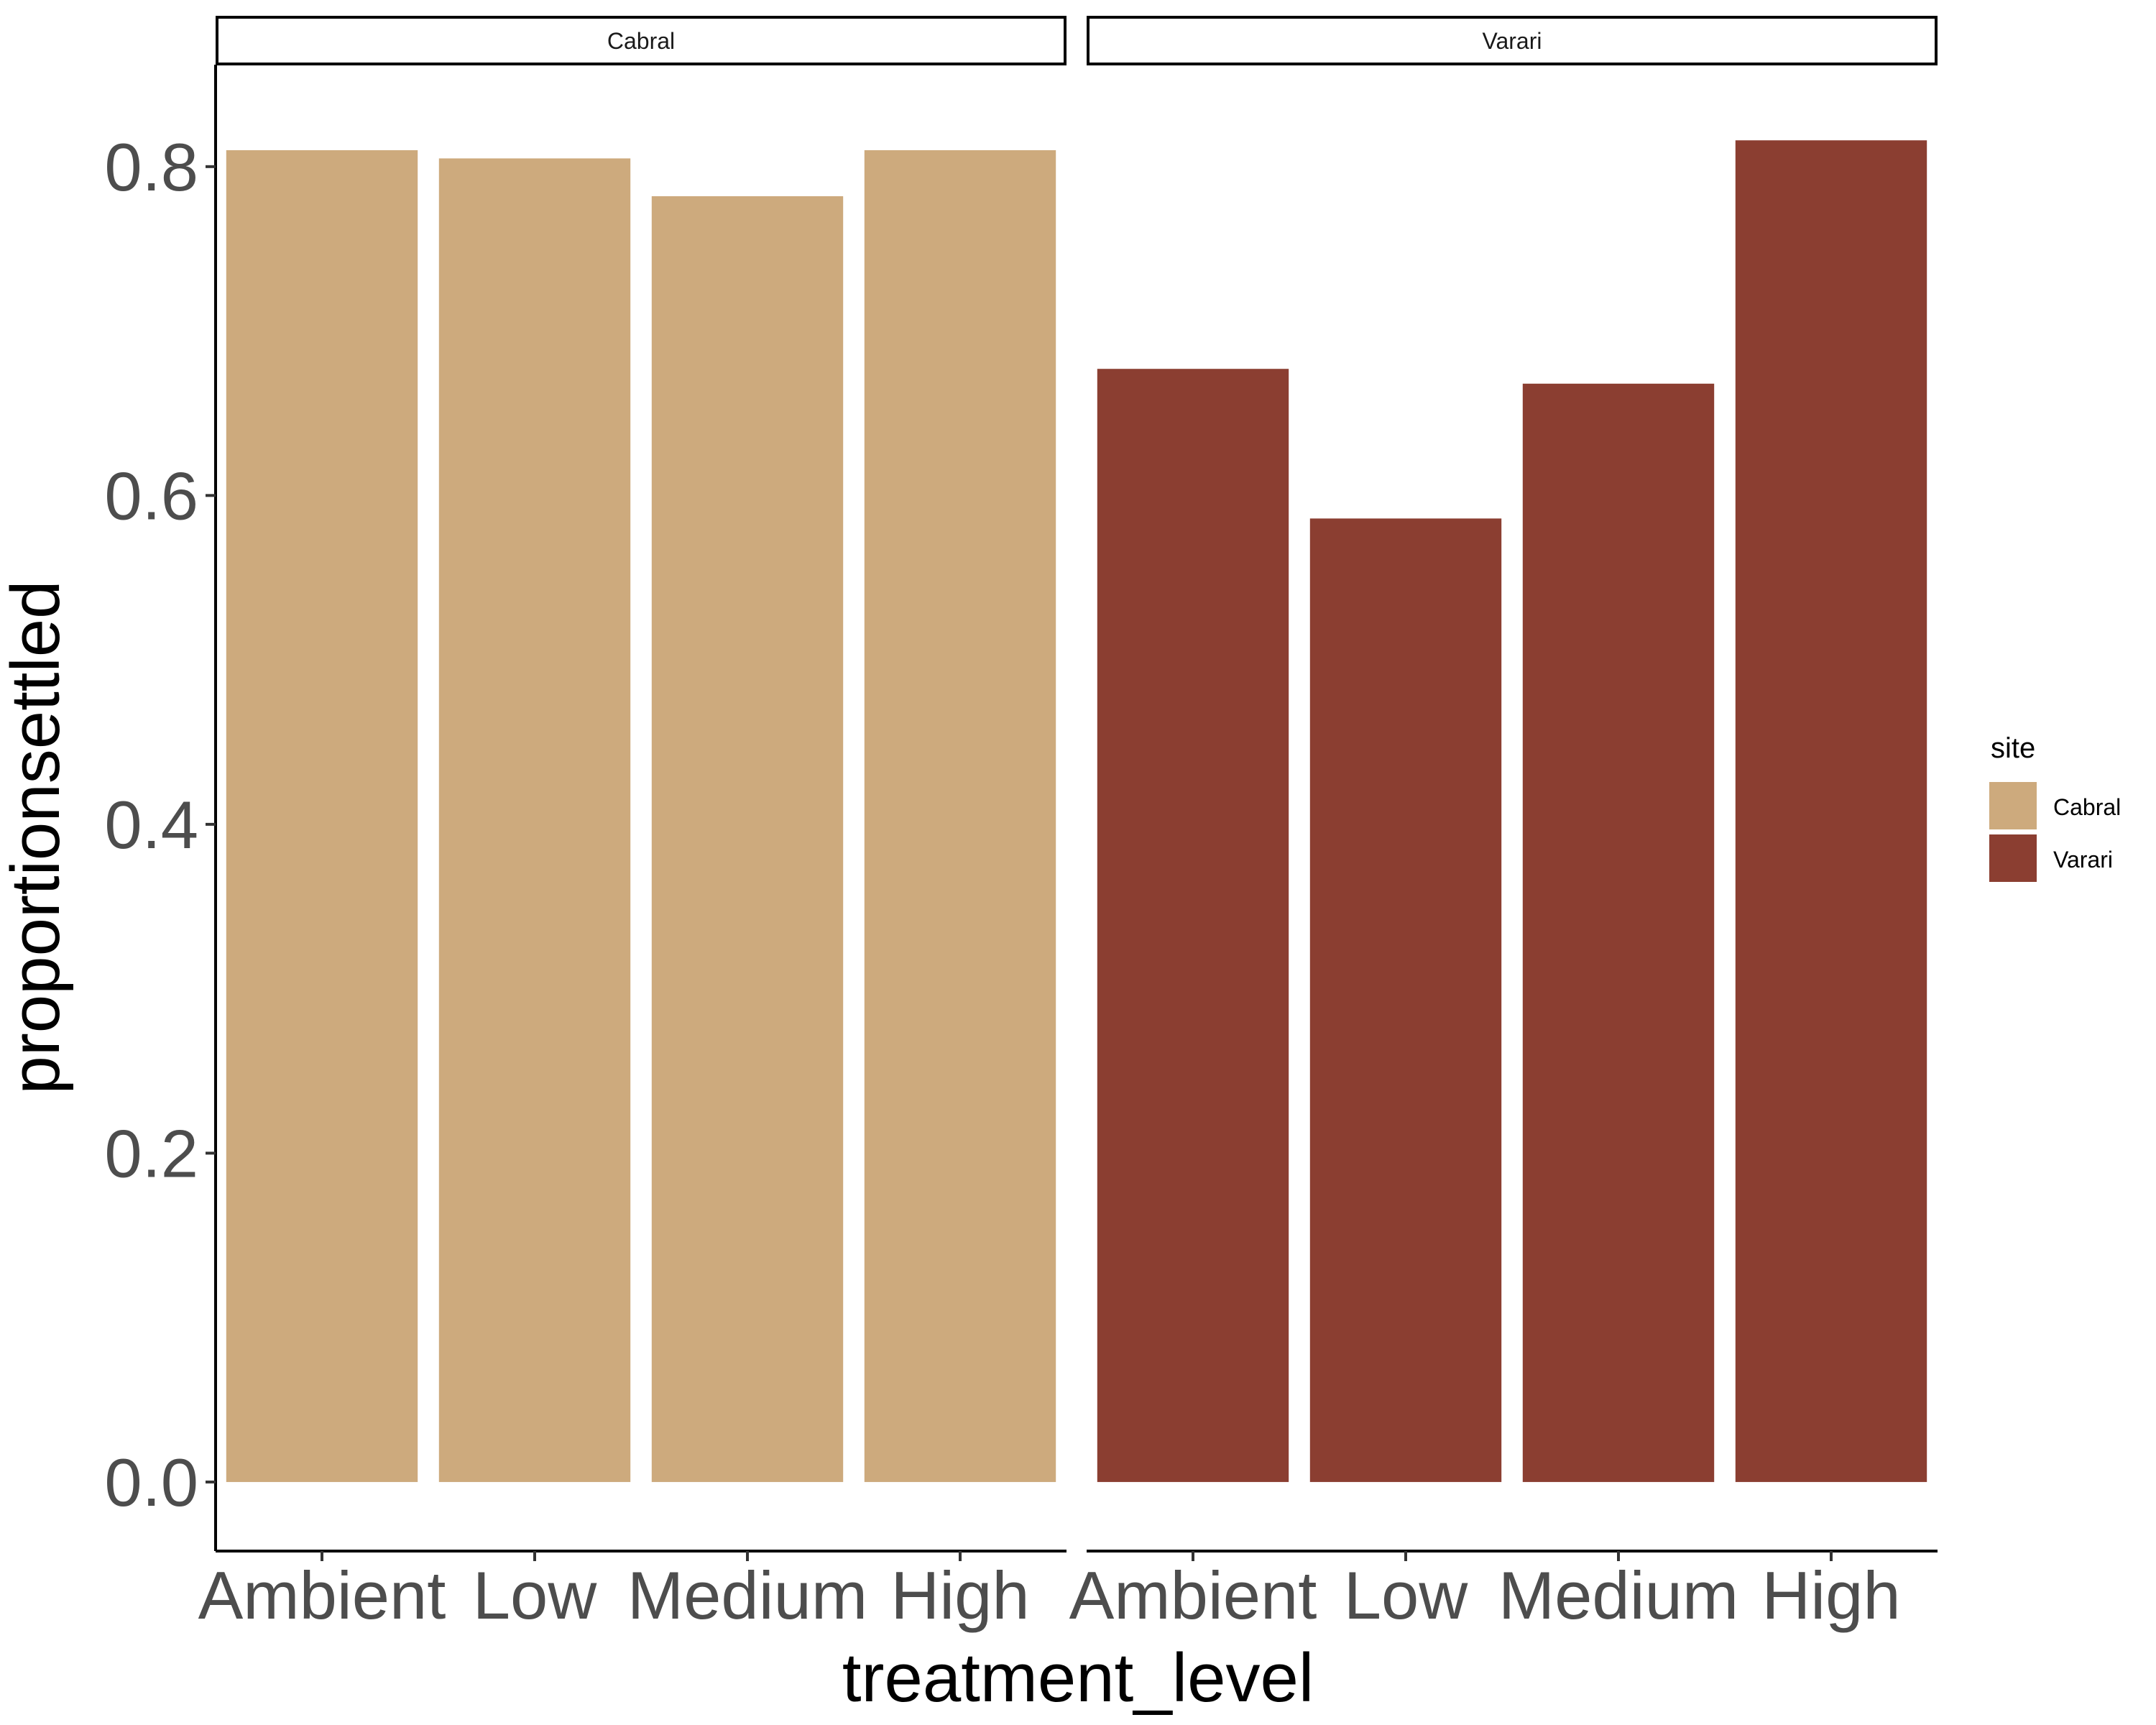 The height and width of the screenshot is (1725, 2156). I want to click on bar-varari-low, so click(1405, 1000).